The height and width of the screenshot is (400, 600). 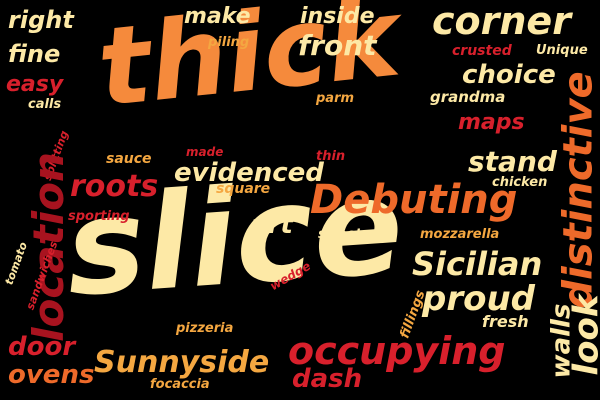 What do you see at coordinates (509, 75) in the screenshot?
I see `word-choice: choice` at bounding box center [509, 75].